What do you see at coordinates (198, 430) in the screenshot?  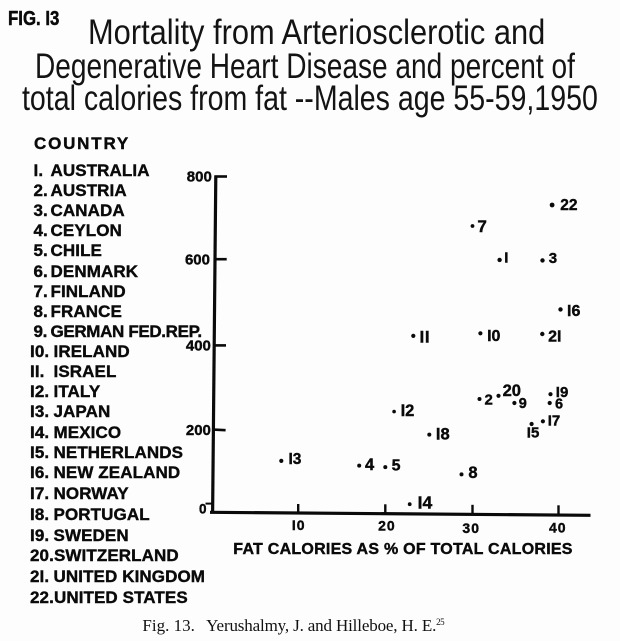 I see `svg-text: 200` at bounding box center [198, 430].